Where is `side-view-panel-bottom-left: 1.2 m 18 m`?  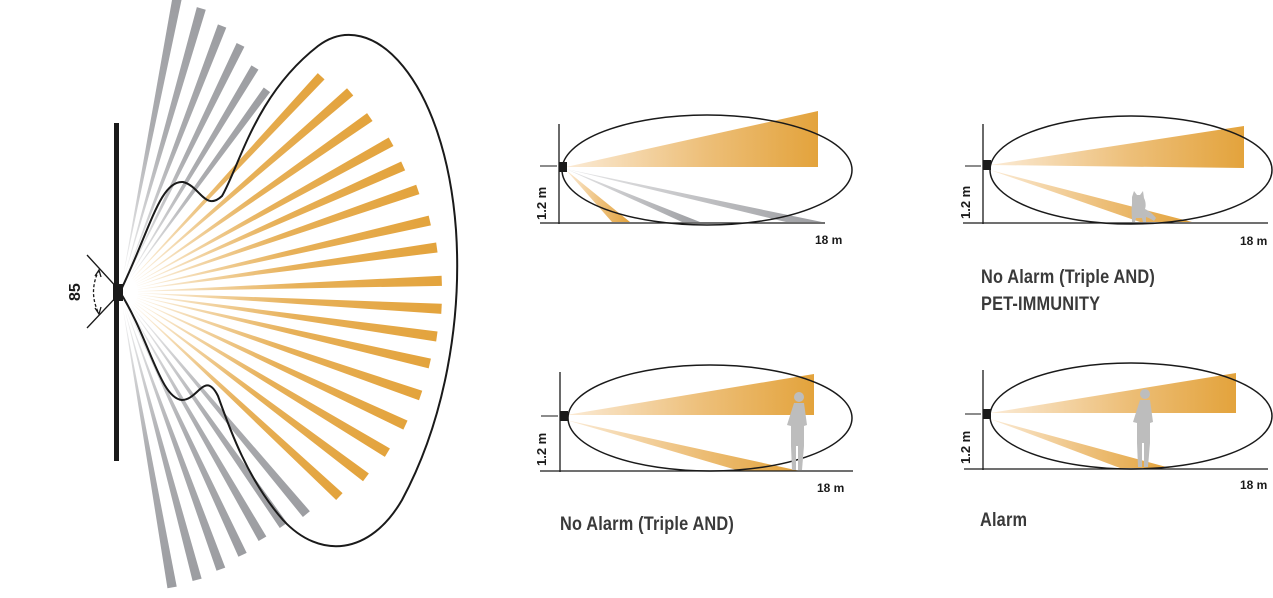
side-view-panel-bottom-left: 1.2 m 18 m is located at coordinates (693, 429).